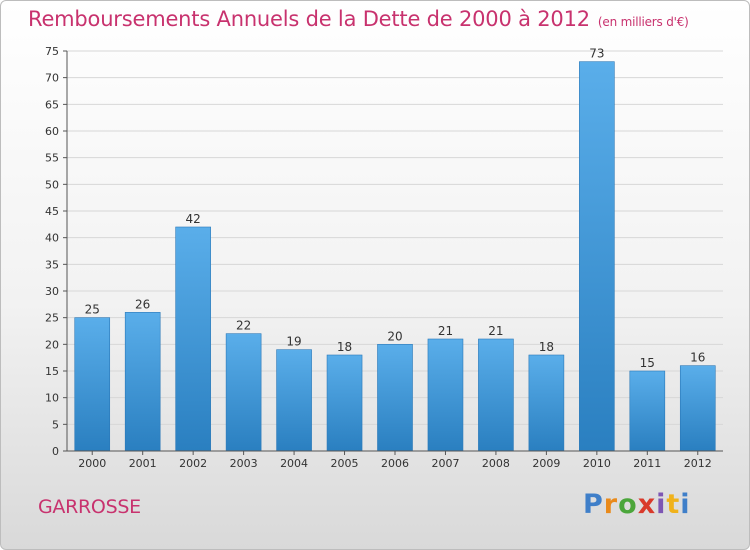  What do you see at coordinates (643, 22) in the screenshot?
I see `chart-subtitle: (en milliers d'€)` at bounding box center [643, 22].